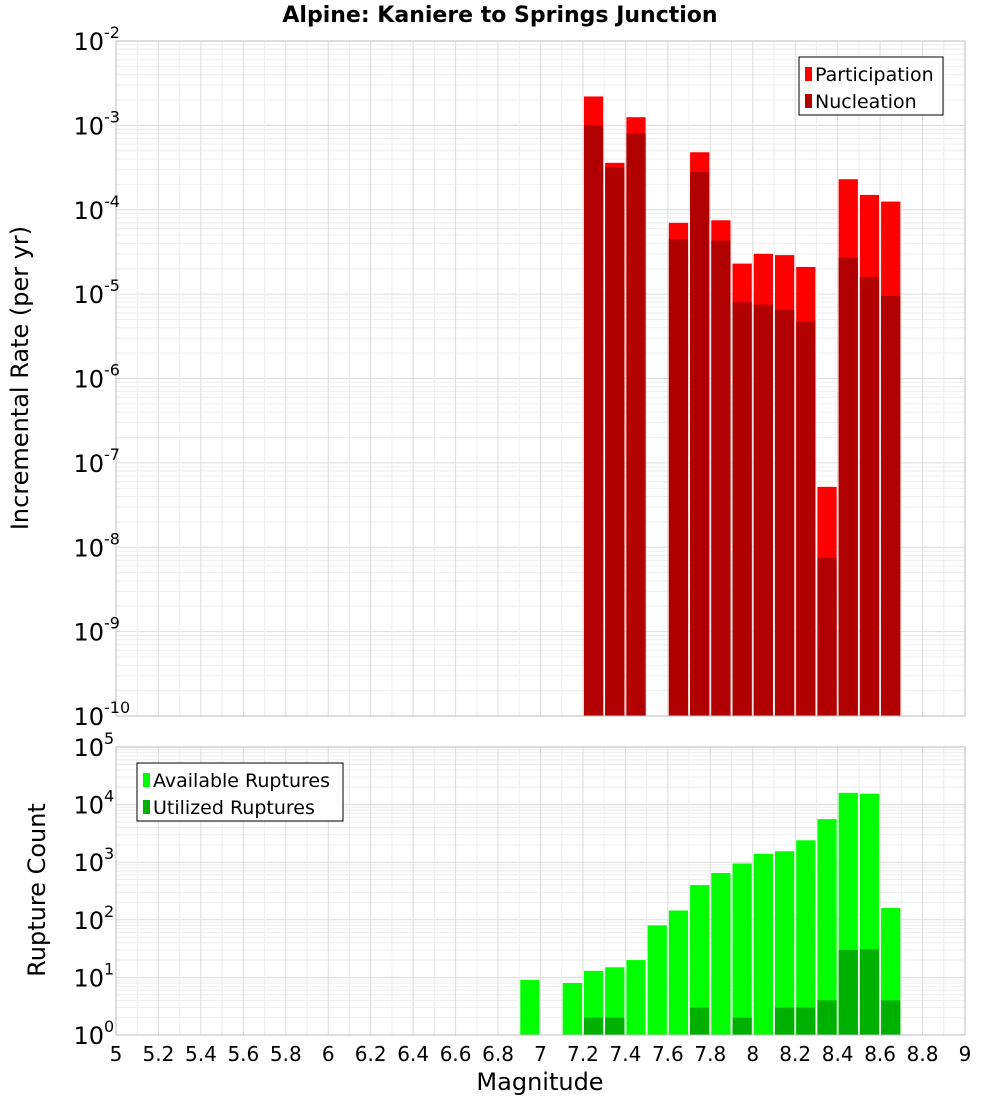  What do you see at coordinates (752, 1054) in the screenshot?
I see `x-tick-label: 8` at bounding box center [752, 1054].